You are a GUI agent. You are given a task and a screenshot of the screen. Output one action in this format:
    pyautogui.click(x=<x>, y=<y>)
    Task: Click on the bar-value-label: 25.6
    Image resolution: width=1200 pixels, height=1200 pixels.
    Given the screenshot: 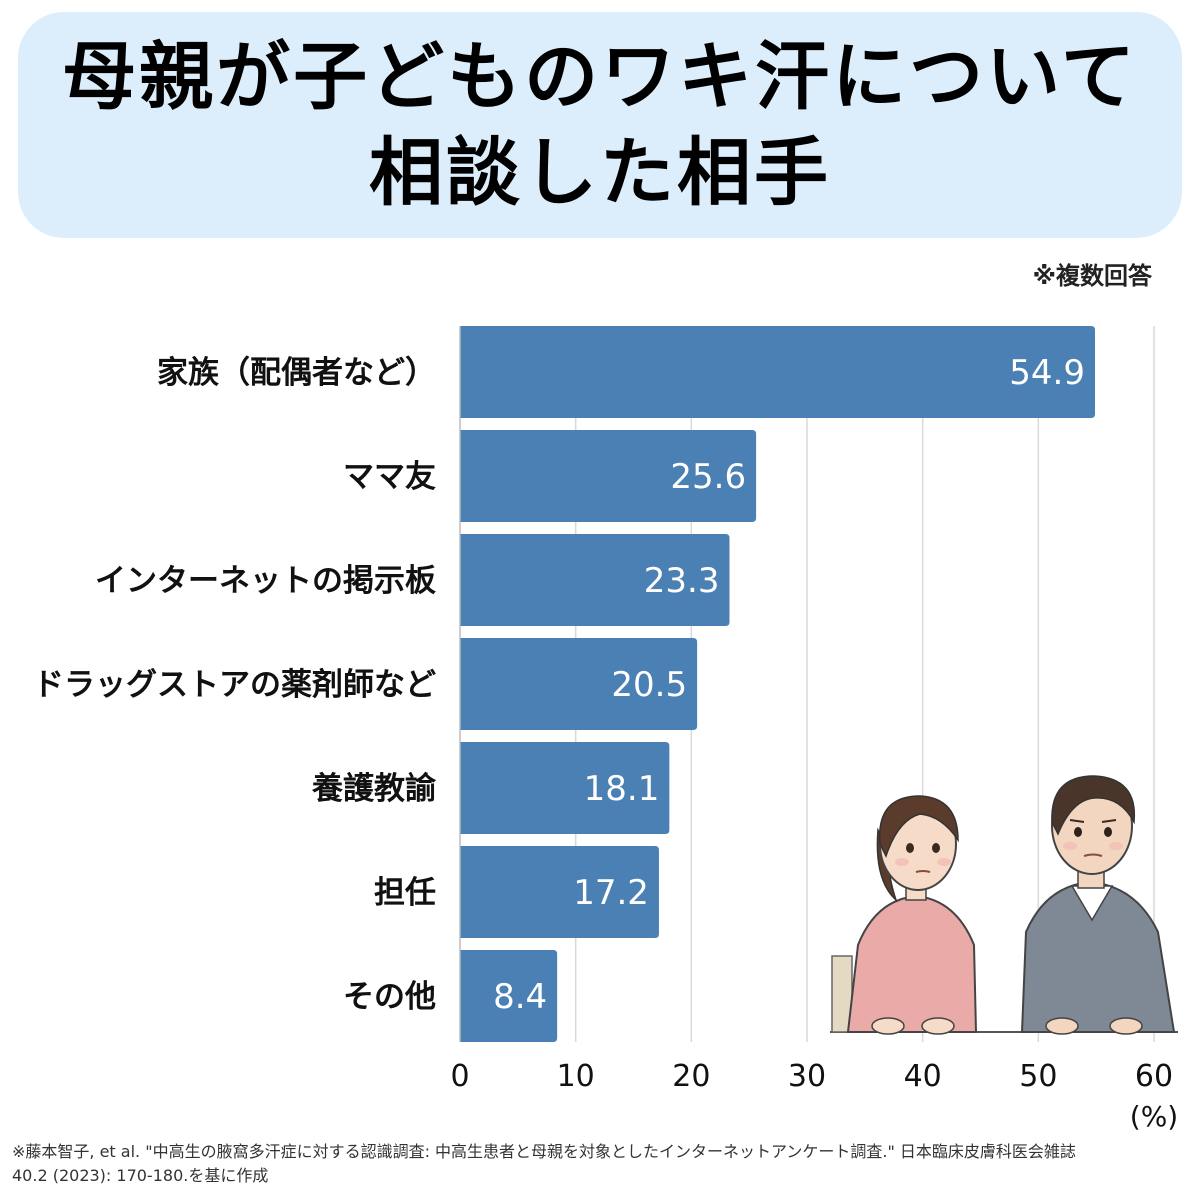 What is the action you would take?
    pyautogui.click(x=708, y=477)
    